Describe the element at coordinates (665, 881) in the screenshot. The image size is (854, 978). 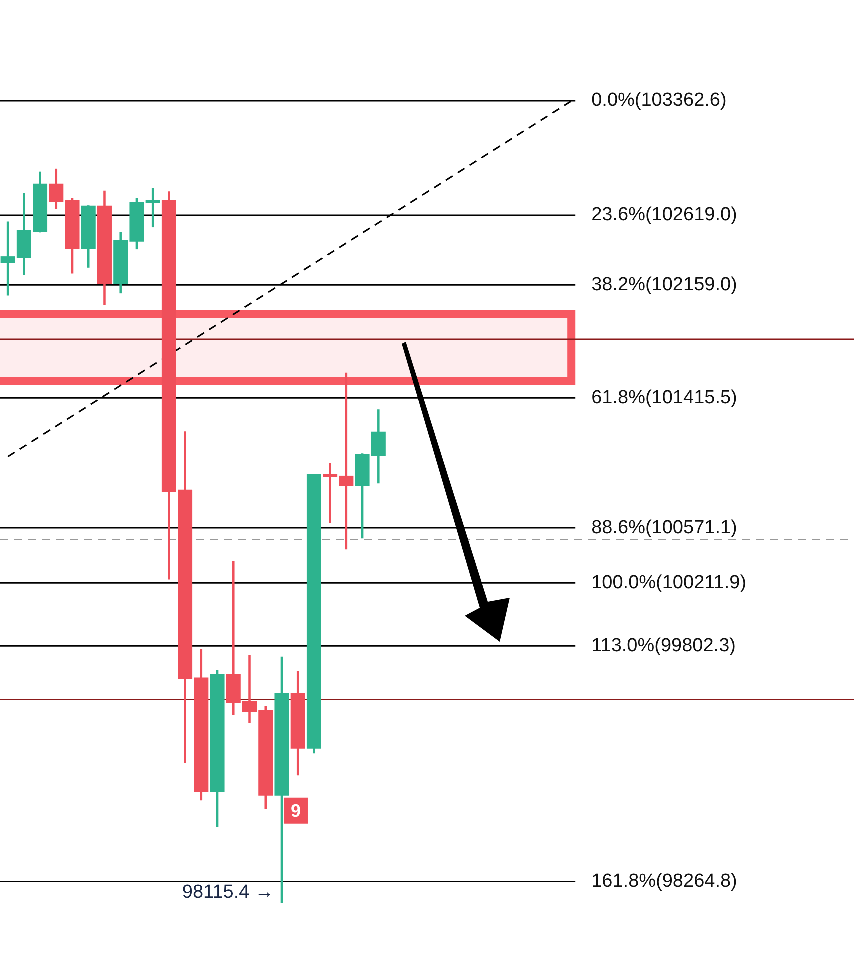
I see `annotation: 161.8%(98264.8)` at that location.